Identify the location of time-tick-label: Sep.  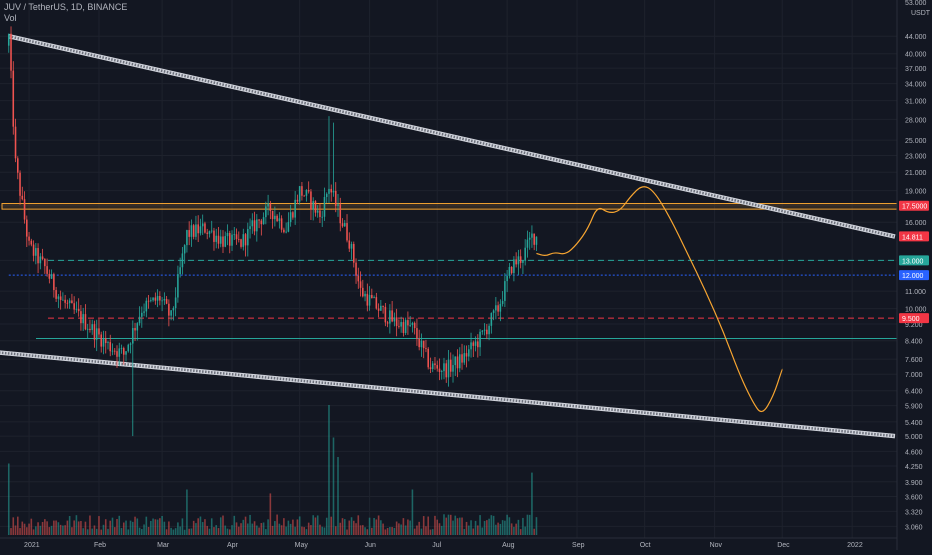
(578, 545).